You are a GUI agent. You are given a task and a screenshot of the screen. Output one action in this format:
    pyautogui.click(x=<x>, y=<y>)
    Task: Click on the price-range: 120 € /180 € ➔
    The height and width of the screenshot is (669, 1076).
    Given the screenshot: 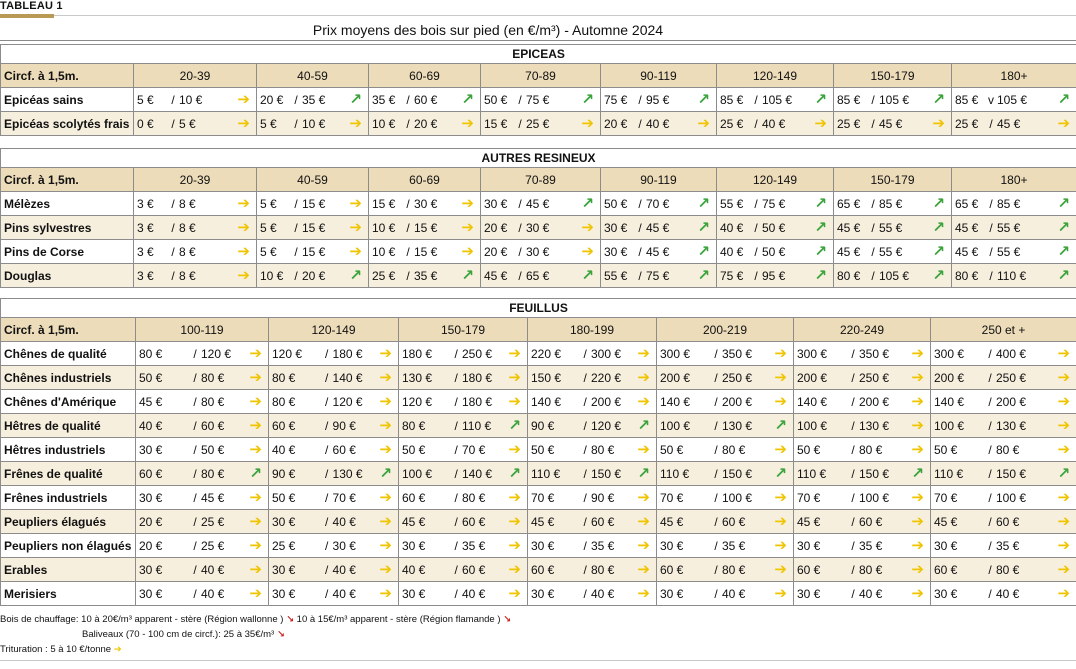 What is the action you would take?
    pyautogui.click(x=334, y=354)
    